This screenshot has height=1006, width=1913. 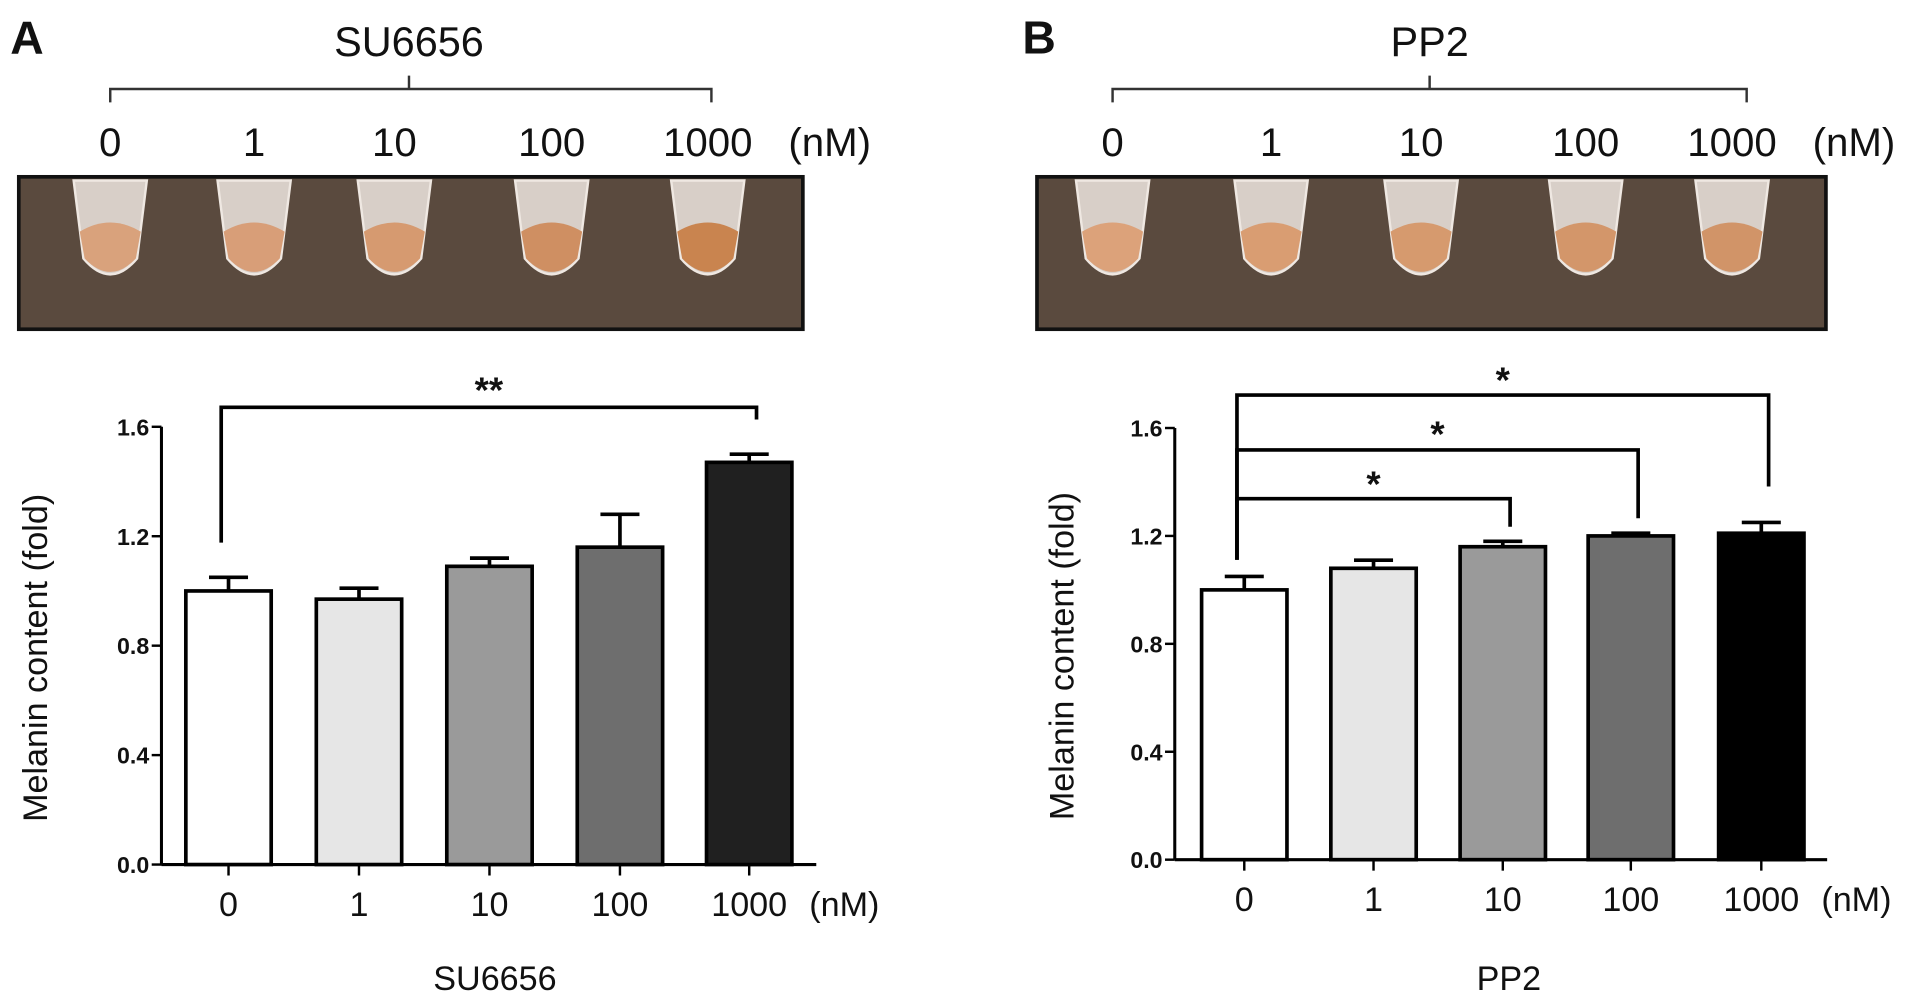 What do you see at coordinates (1429, 41) in the screenshot?
I see `panel-b-drug-title: PP2` at bounding box center [1429, 41].